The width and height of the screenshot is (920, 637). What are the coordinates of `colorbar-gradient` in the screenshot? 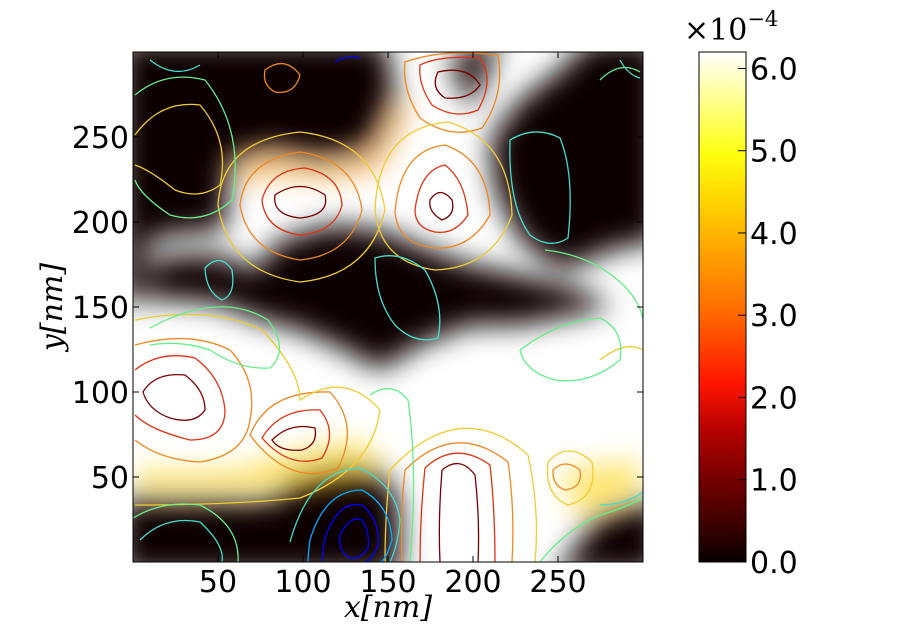 It's located at (722, 307).